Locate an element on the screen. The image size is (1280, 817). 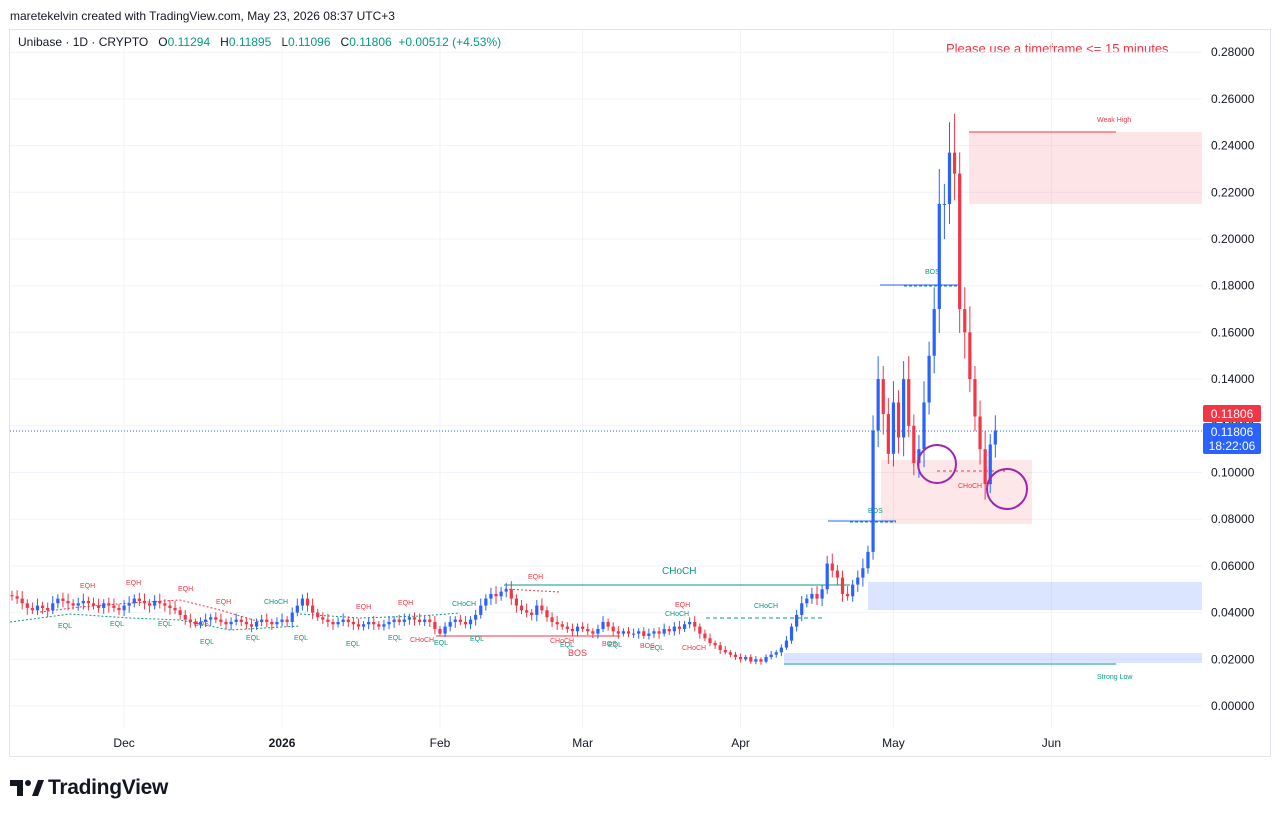
bos-label-red: BOS is located at coordinates (577, 653).